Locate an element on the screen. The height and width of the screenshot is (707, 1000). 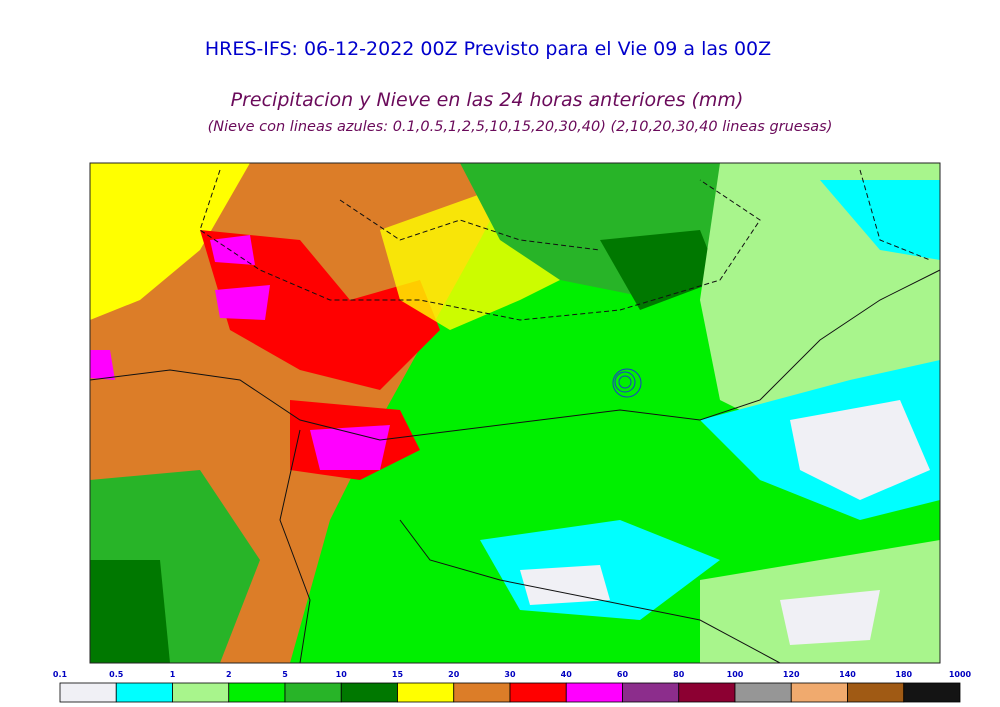
colorbar-label: 30 is located at coordinates (510, 674).